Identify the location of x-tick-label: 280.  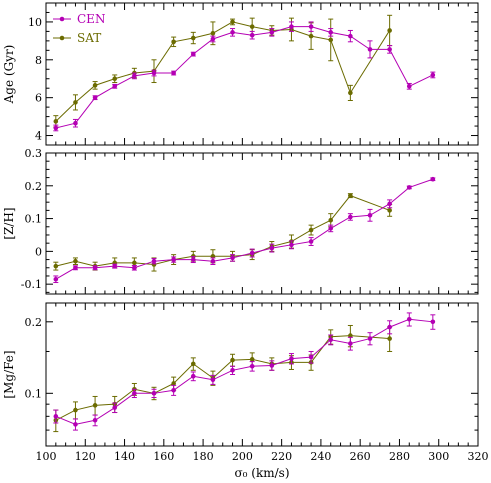
(399, 456).